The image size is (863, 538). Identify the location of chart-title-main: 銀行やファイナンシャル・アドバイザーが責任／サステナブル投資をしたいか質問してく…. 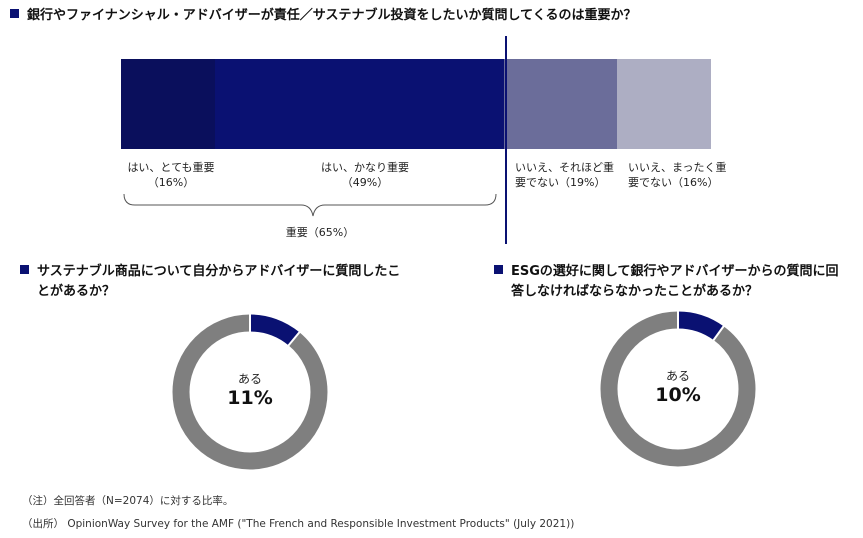
(435, 16).